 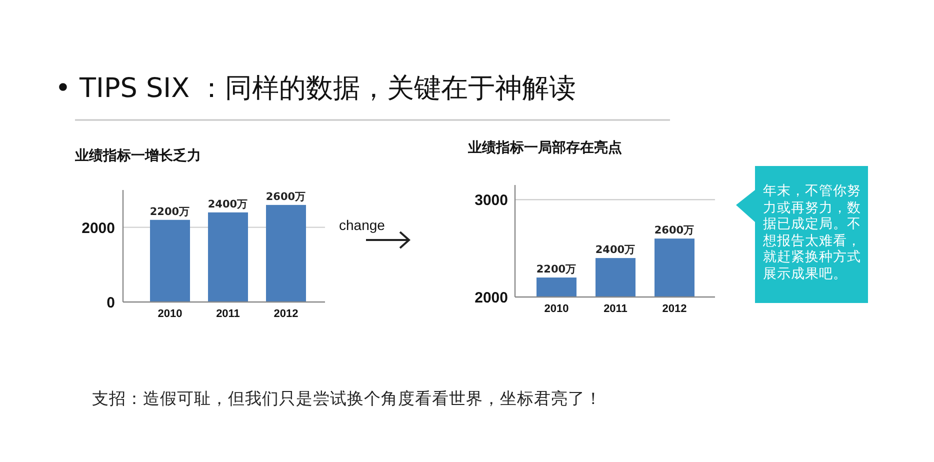 I want to click on text: 支招：造假可耻，但我们只是尝试换个角度看看世界，坐标君亮了！, so click(x=347, y=398).